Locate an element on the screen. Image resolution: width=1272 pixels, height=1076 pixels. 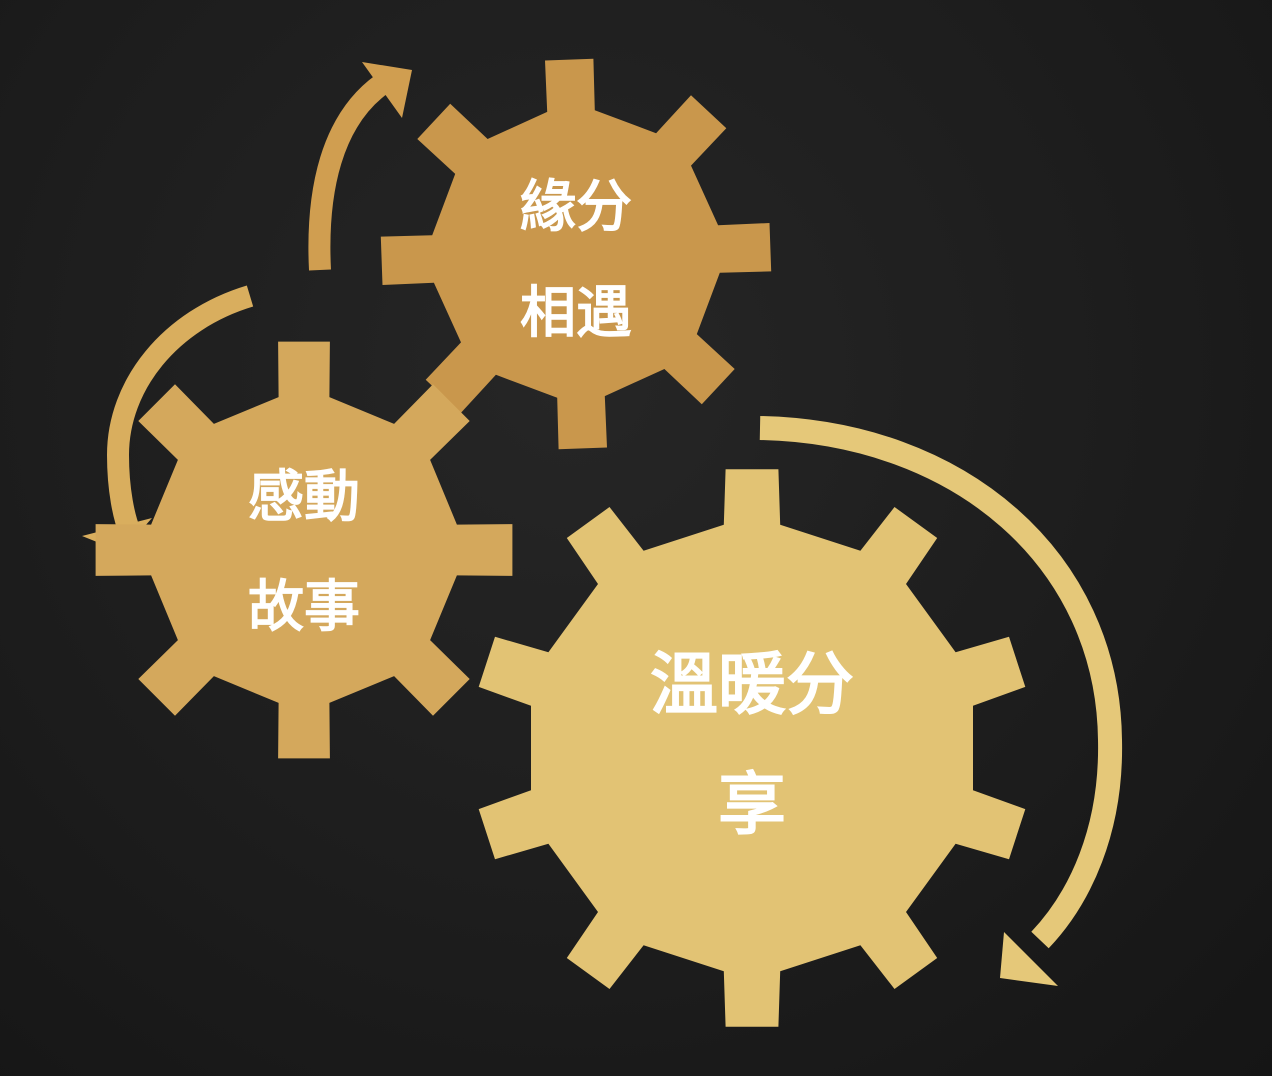
gear-big-label-line2: 享 is located at coordinates (752, 805).